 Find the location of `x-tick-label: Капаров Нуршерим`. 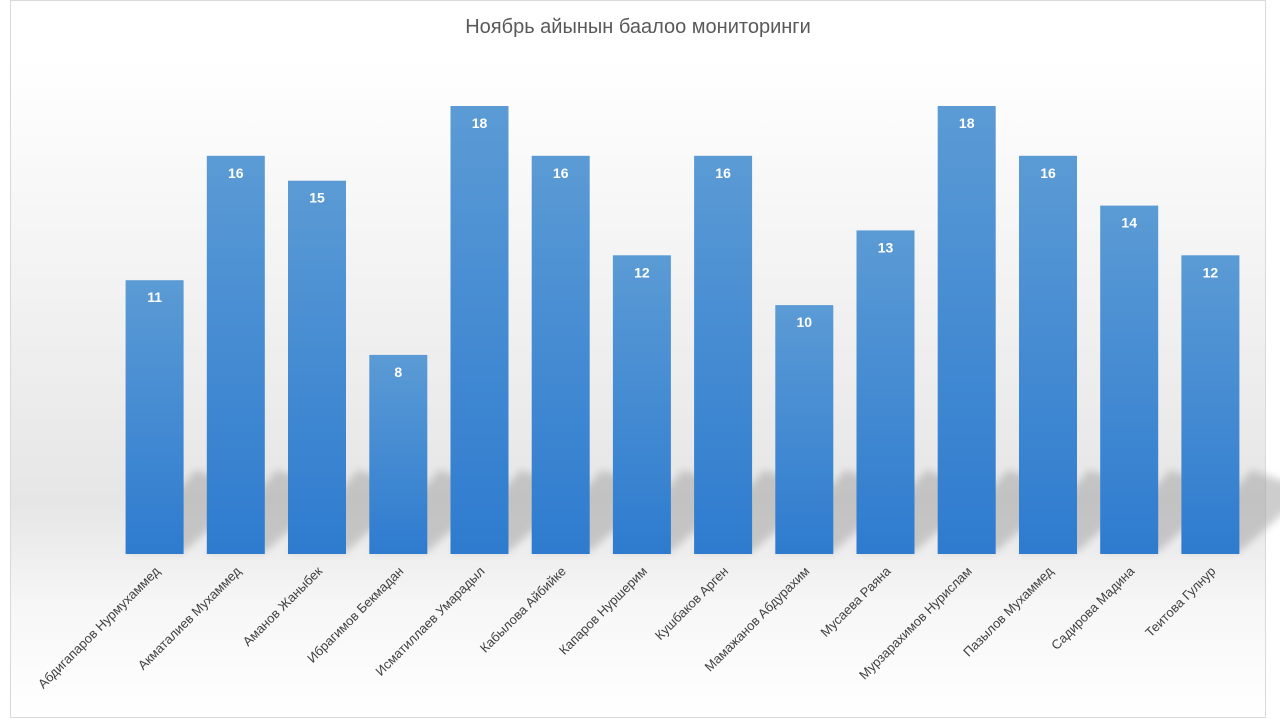

x-tick-label: Капаров Нуршерим is located at coordinates (603, 610).